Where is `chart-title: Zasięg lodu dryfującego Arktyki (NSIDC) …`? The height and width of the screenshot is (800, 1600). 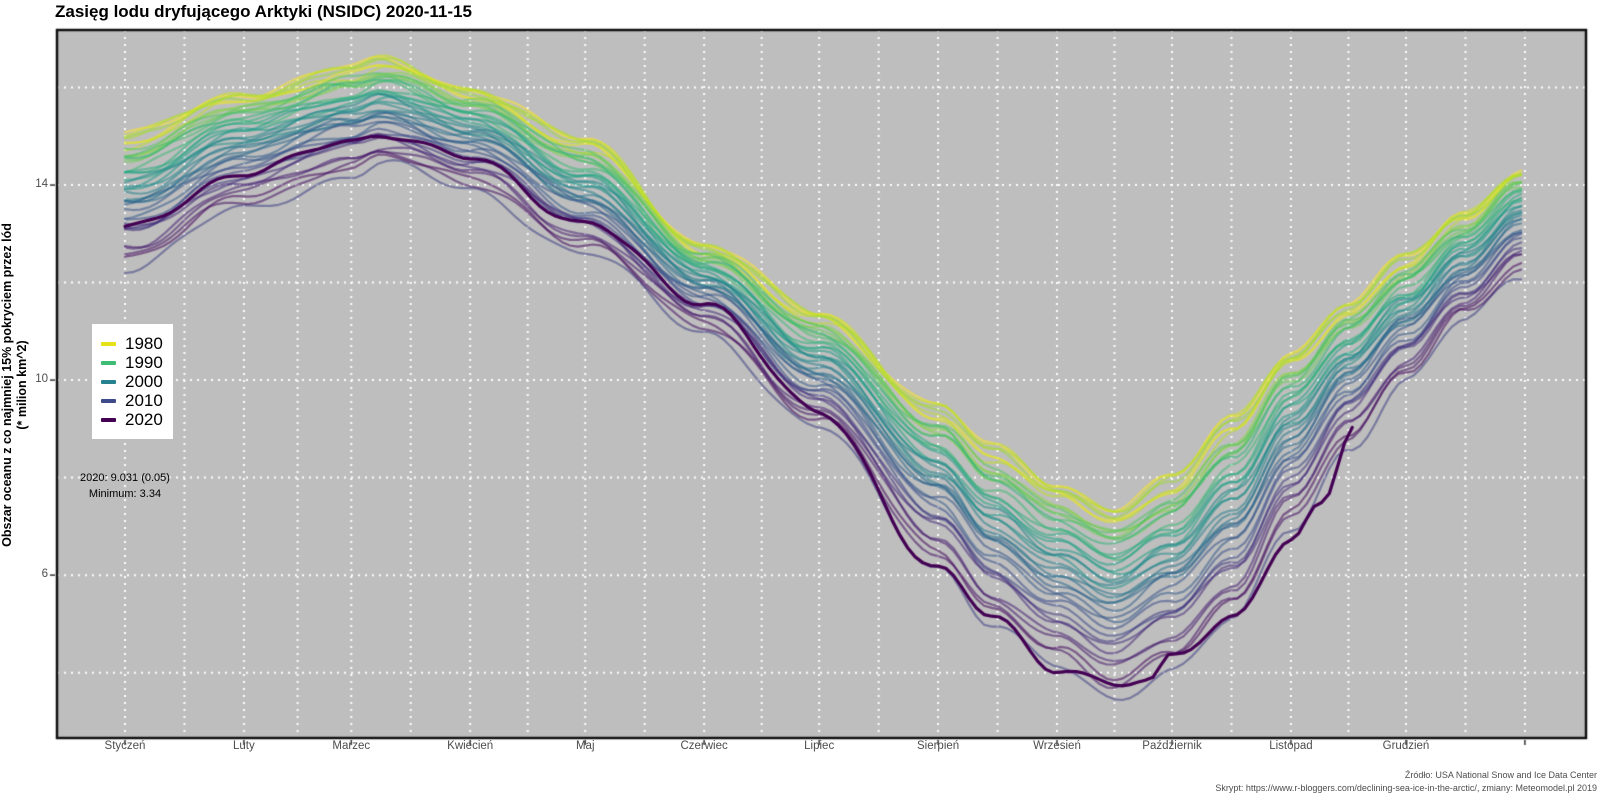 chart-title: Zasięg lodu dryfującego Arktyki (NSIDC) … is located at coordinates (263, 11).